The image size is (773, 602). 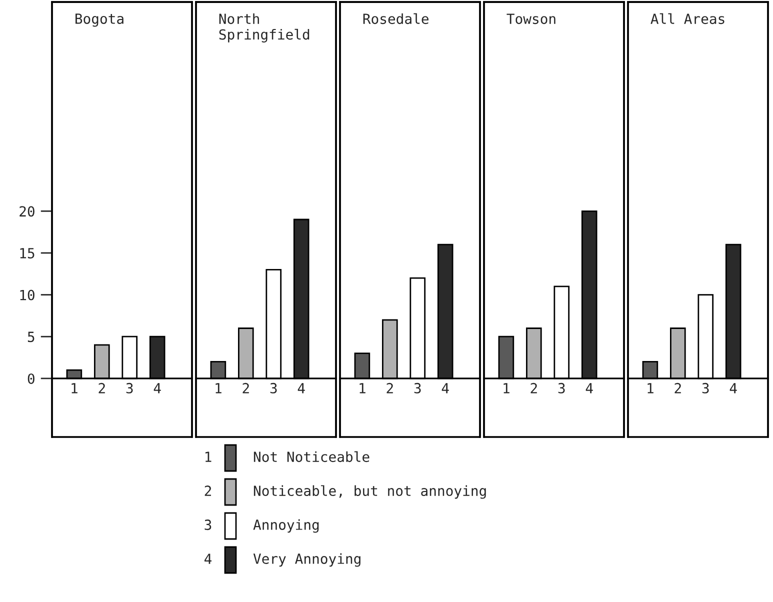 I want to click on y-tick-label: 10, so click(x=27, y=295).